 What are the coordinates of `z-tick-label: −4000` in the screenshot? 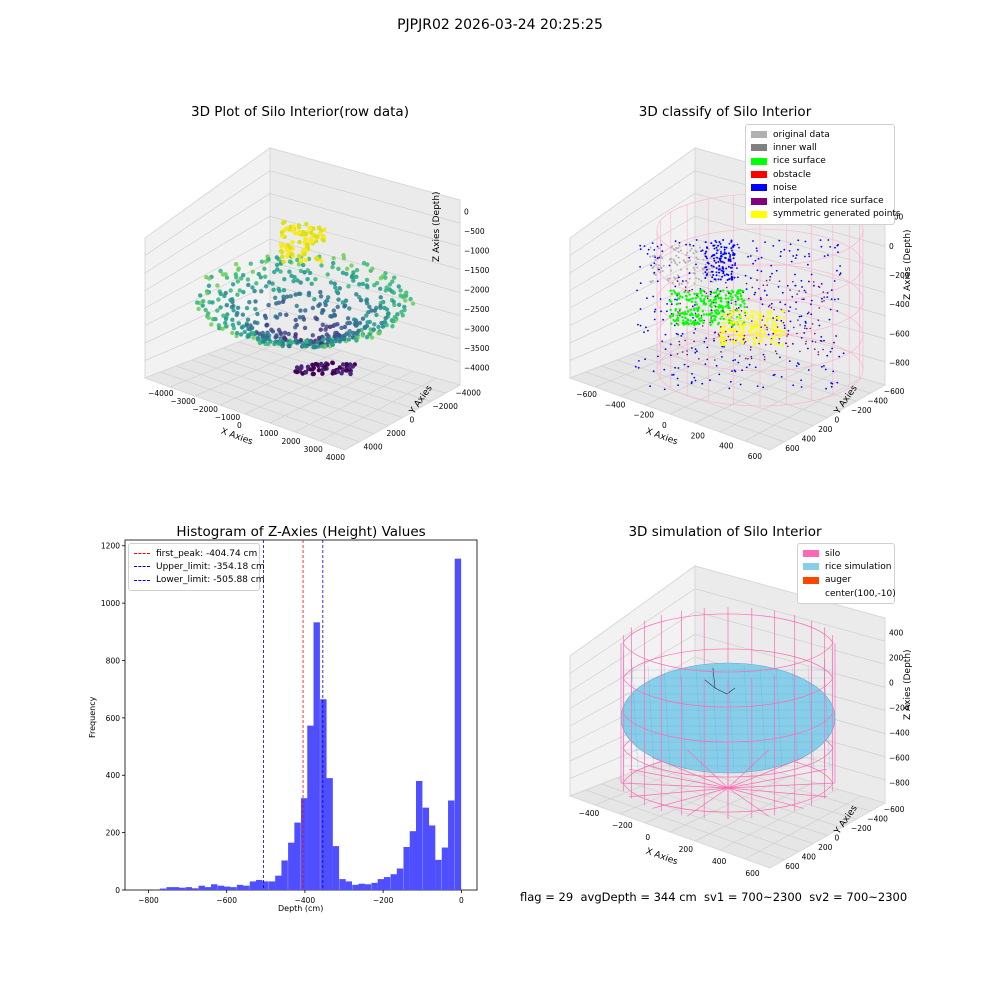 It's located at (477, 367).